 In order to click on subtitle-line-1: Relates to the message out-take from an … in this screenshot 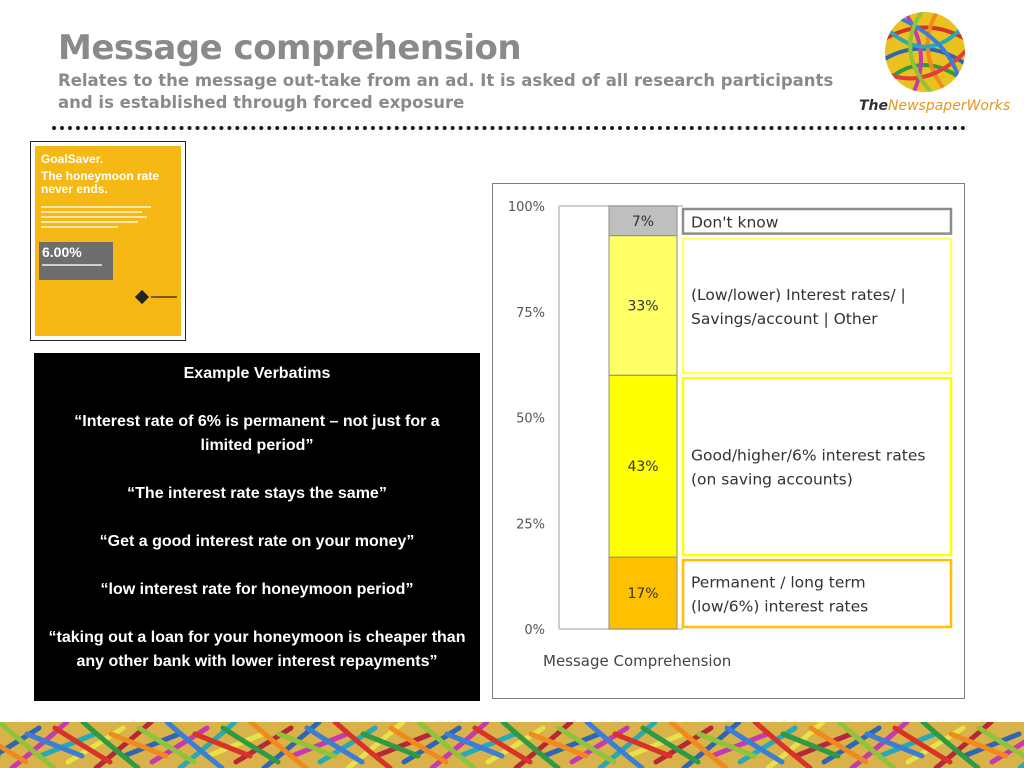, I will do `click(446, 80)`.